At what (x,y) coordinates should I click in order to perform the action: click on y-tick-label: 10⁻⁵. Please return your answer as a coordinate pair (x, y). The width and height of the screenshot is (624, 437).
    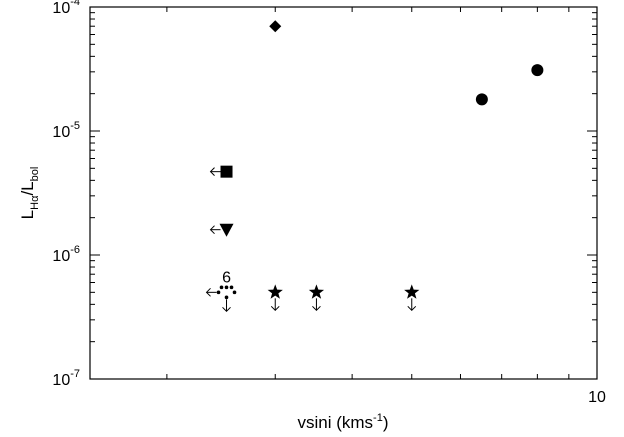
    Looking at the image, I should click on (66, 130).